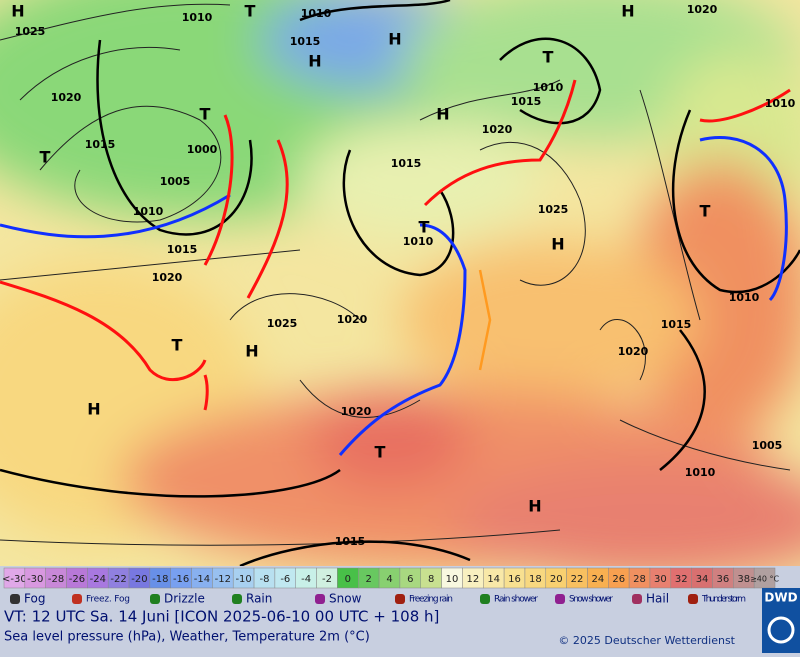 The width and height of the screenshot is (800, 657). Describe the element at coordinates (118, 579) in the screenshot. I see `scale-label: -22` at that location.